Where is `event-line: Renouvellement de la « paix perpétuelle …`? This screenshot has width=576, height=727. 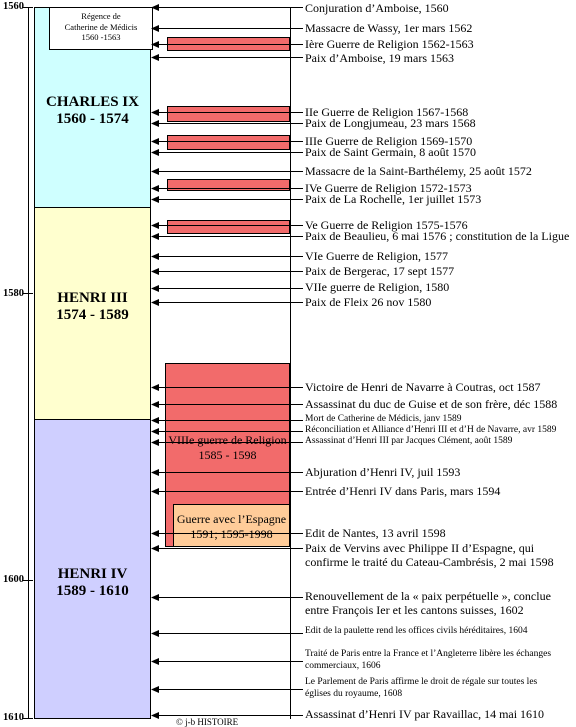
event-line: Renouvellement de la « paix perpétuelle … is located at coordinates (428, 596).